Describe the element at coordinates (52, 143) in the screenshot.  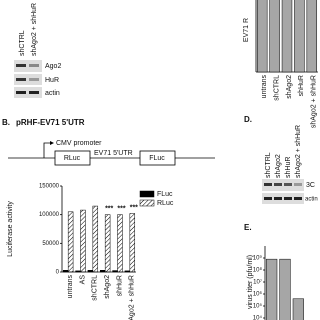
I see `arrowhead` at that location.